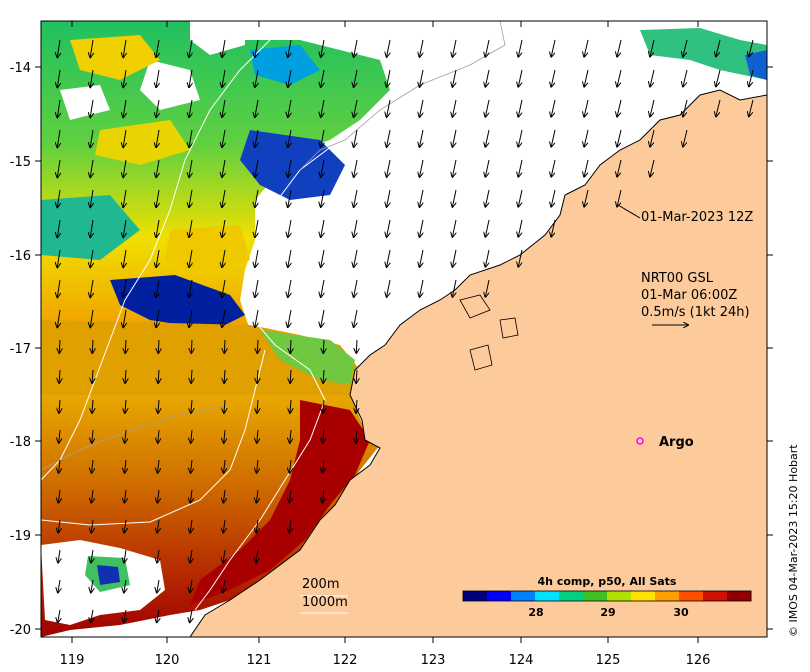 The height and width of the screenshot is (672, 810). I want to click on x-tick-label: 120, so click(167, 660).